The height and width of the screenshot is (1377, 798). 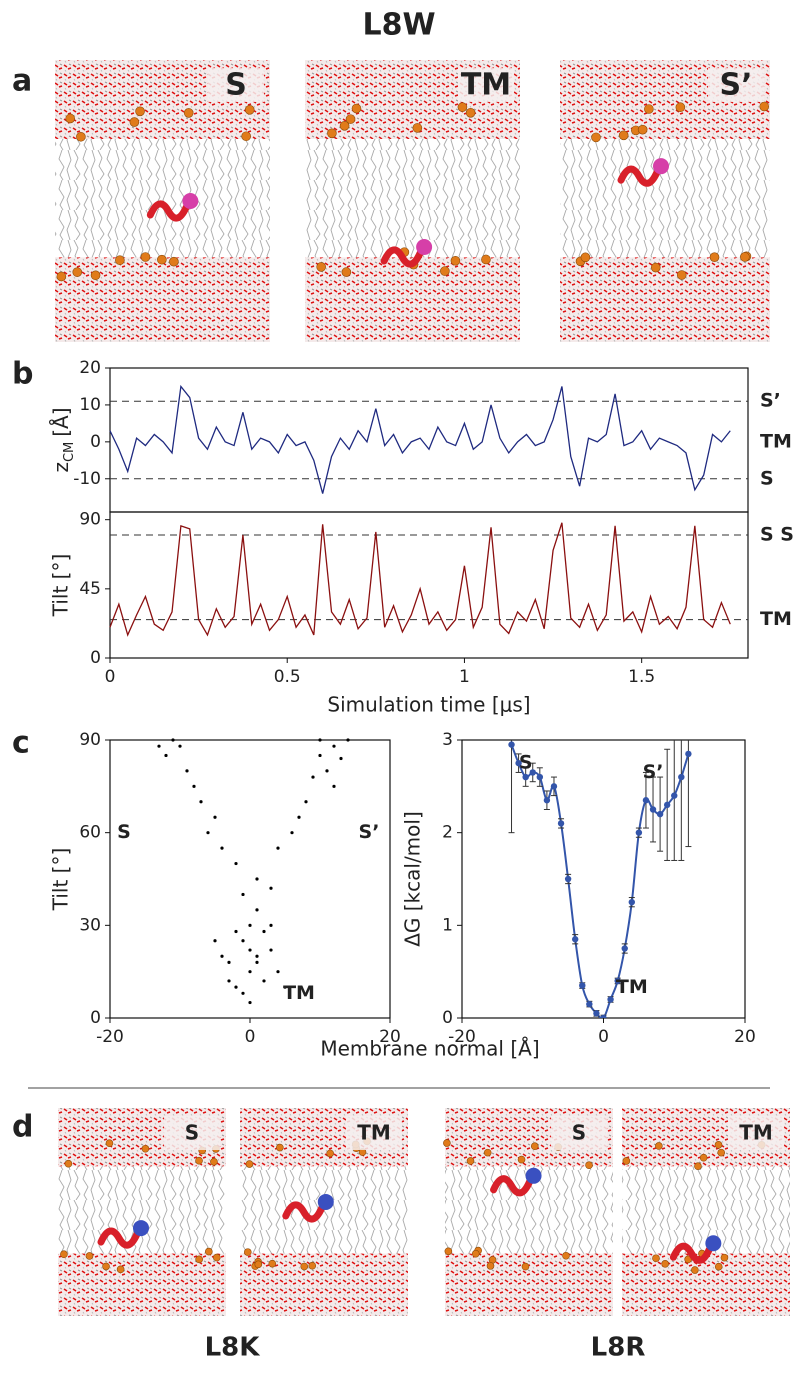 I want to click on state-annotation: S’, so click(x=653, y=772).